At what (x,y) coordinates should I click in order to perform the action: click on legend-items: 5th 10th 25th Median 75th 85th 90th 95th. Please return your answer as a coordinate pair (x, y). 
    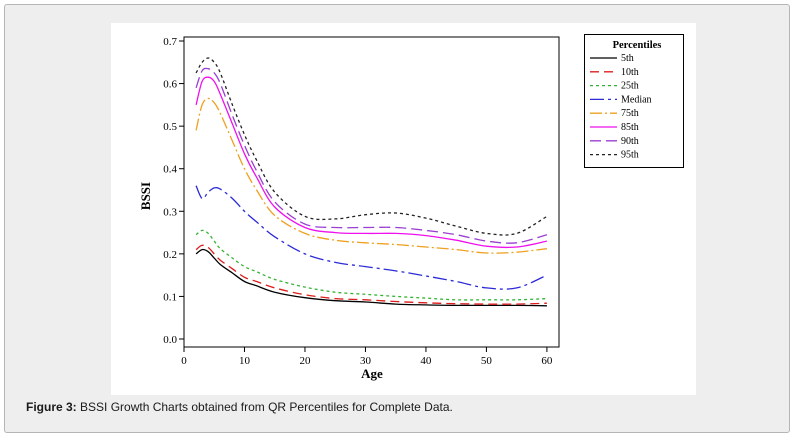
    Looking at the image, I should click on (621, 107).